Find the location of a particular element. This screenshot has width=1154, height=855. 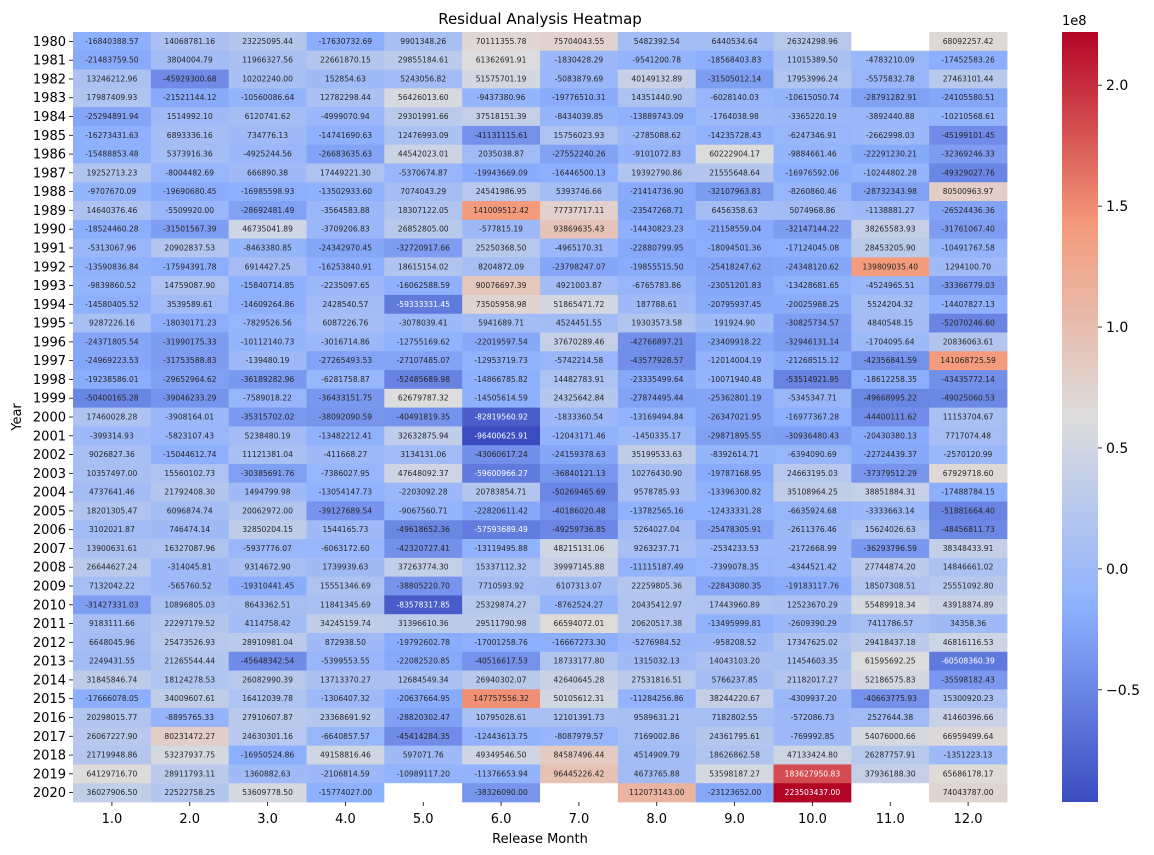

cell-value-label: -43577928.57 is located at coordinates (657, 360).